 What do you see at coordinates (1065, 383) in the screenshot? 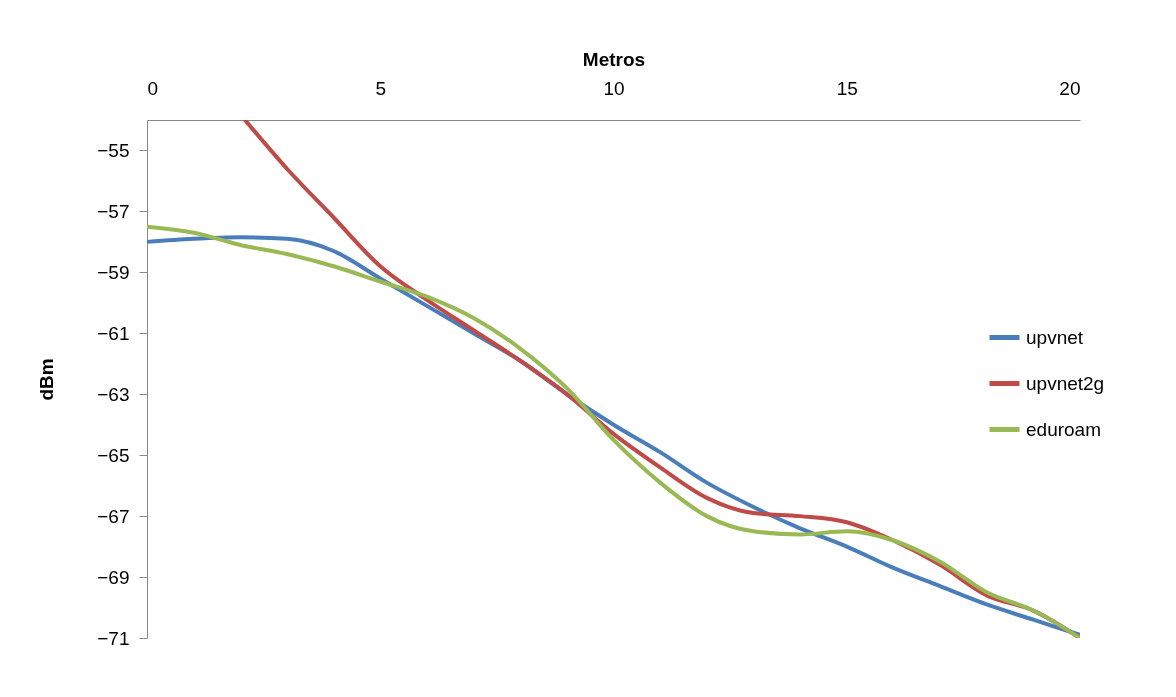
I see `legend-label: upvnet2g` at bounding box center [1065, 383].